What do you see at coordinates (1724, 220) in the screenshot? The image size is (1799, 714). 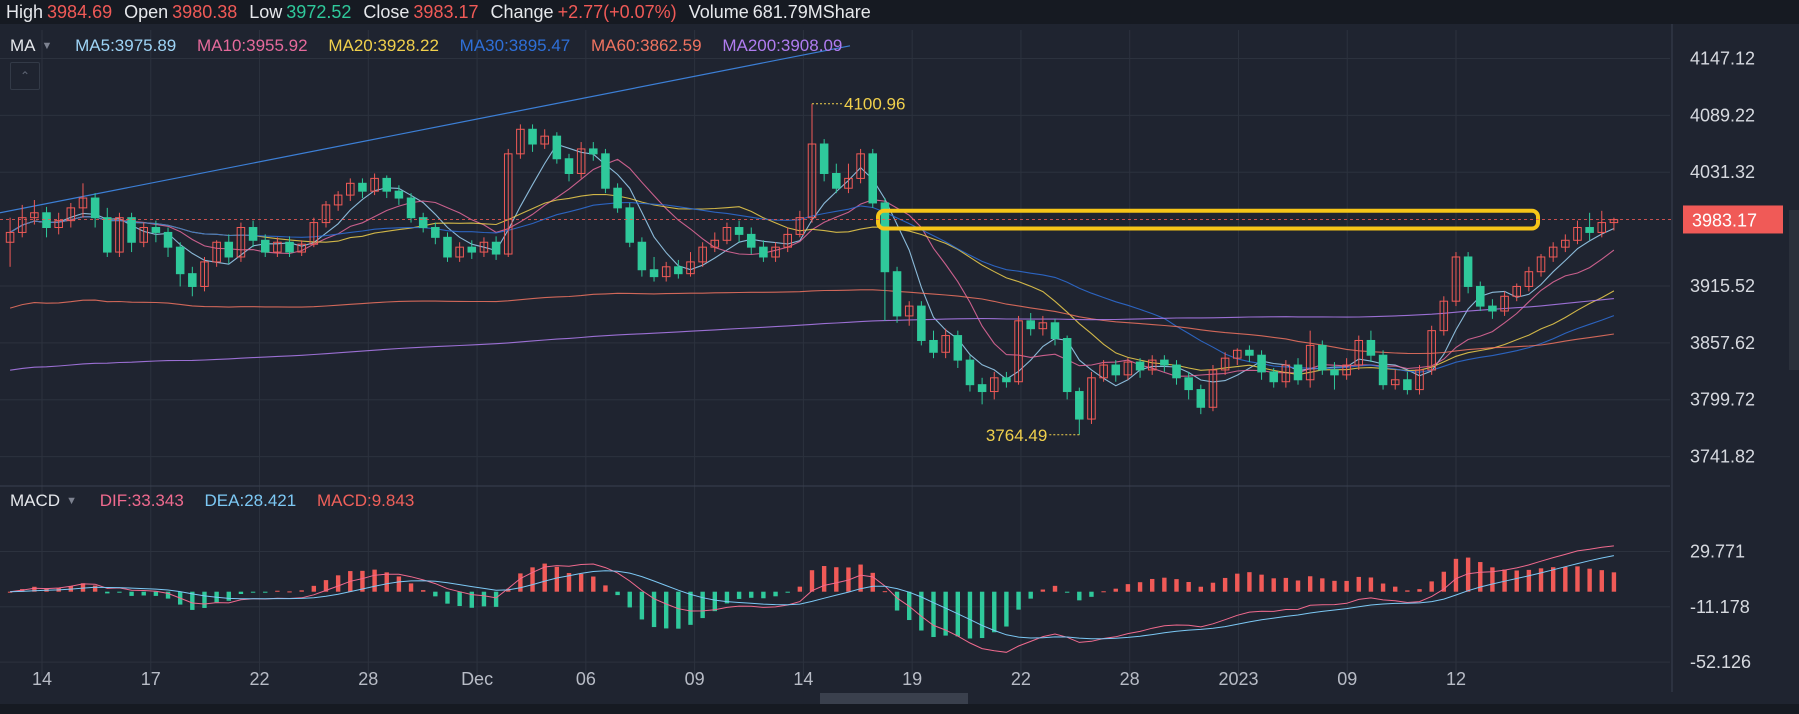 I see `last-price-text: 3983.17` at bounding box center [1724, 220].